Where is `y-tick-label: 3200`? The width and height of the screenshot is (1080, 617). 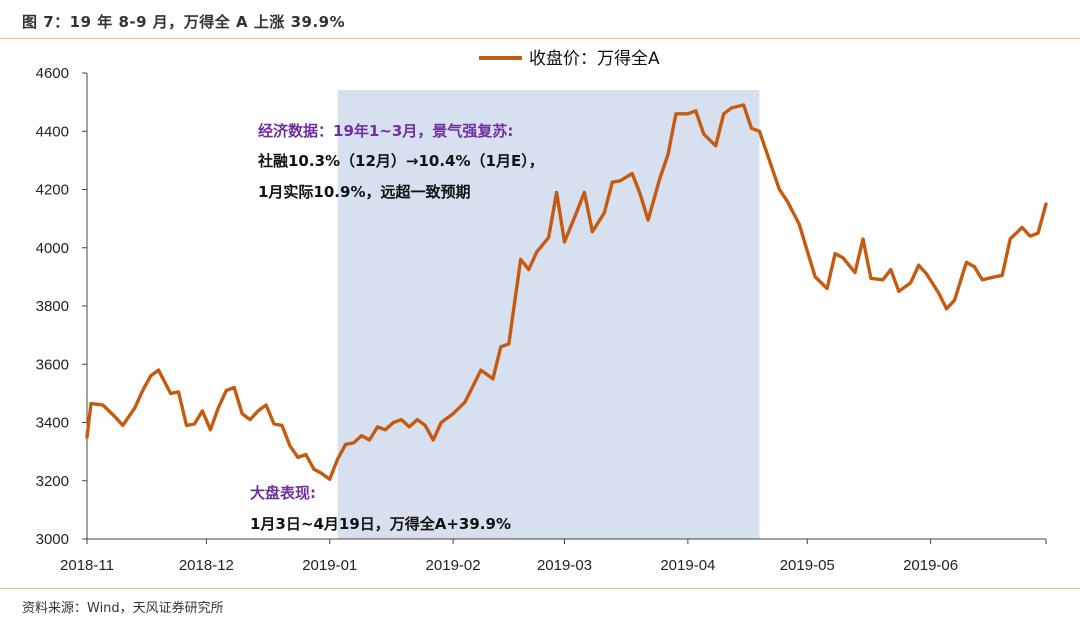 y-tick-label: 3200 is located at coordinates (52, 481).